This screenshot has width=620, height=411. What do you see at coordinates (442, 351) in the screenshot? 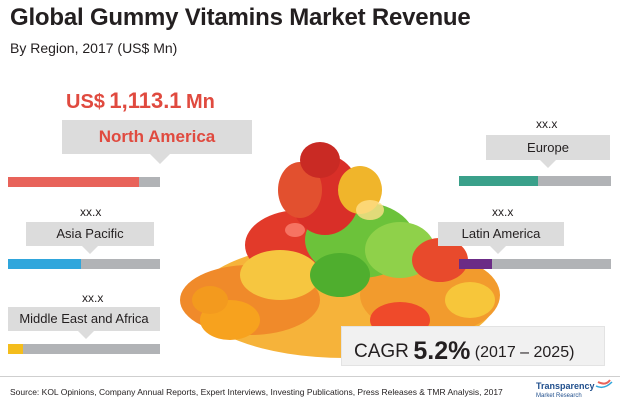
I see `cagr-value: 5.2%` at bounding box center [442, 351].